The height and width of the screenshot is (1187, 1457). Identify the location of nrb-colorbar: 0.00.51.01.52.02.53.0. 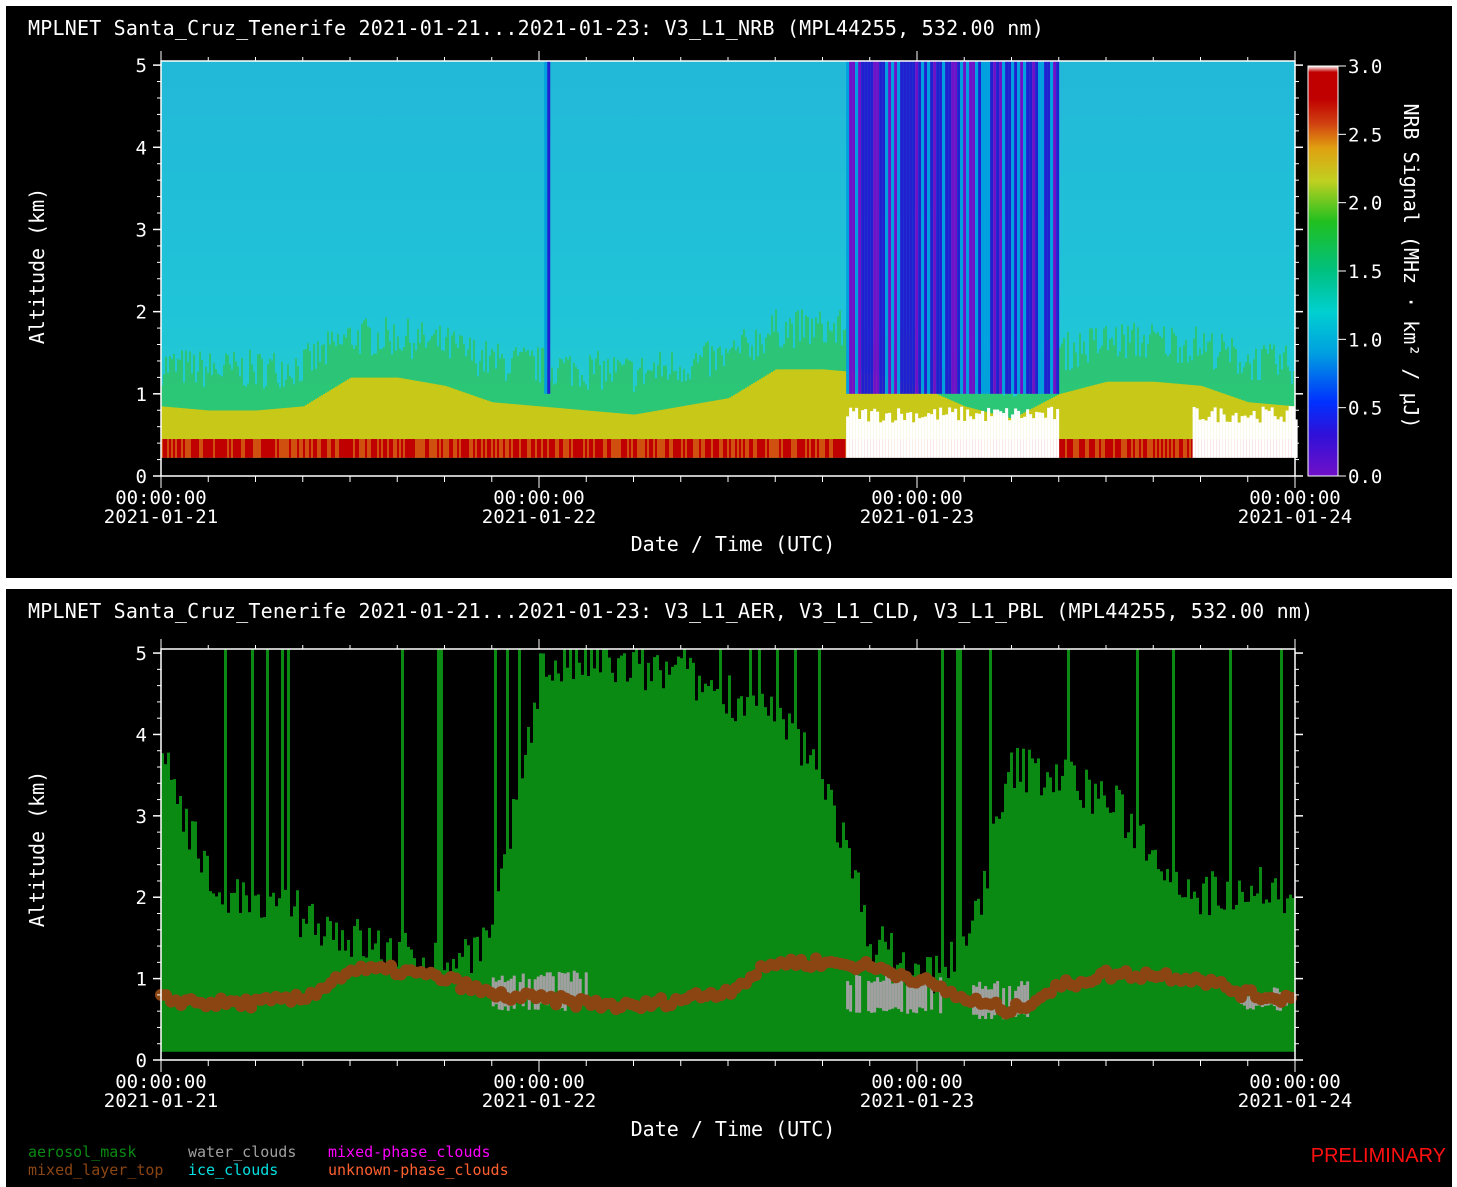
(1344, 272).